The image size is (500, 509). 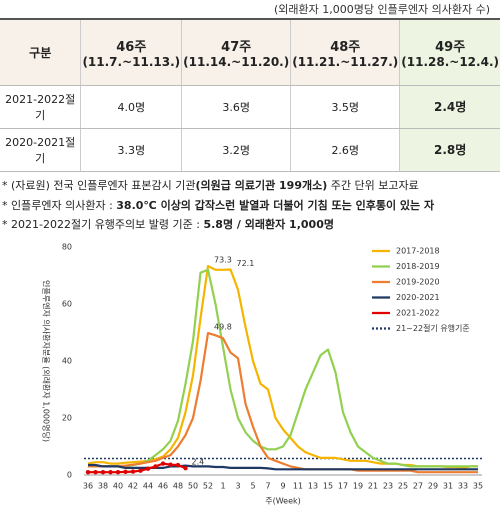 I want to click on cell: 3.2명, so click(x=236, y=150).